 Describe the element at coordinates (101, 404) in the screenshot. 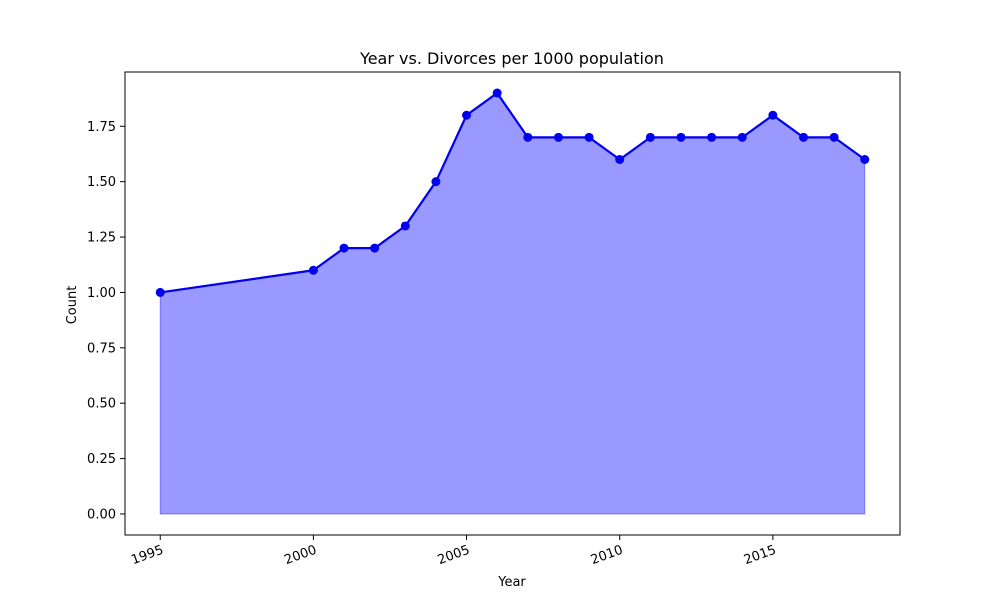

I see `y-tick-label: 0.50` at that location.